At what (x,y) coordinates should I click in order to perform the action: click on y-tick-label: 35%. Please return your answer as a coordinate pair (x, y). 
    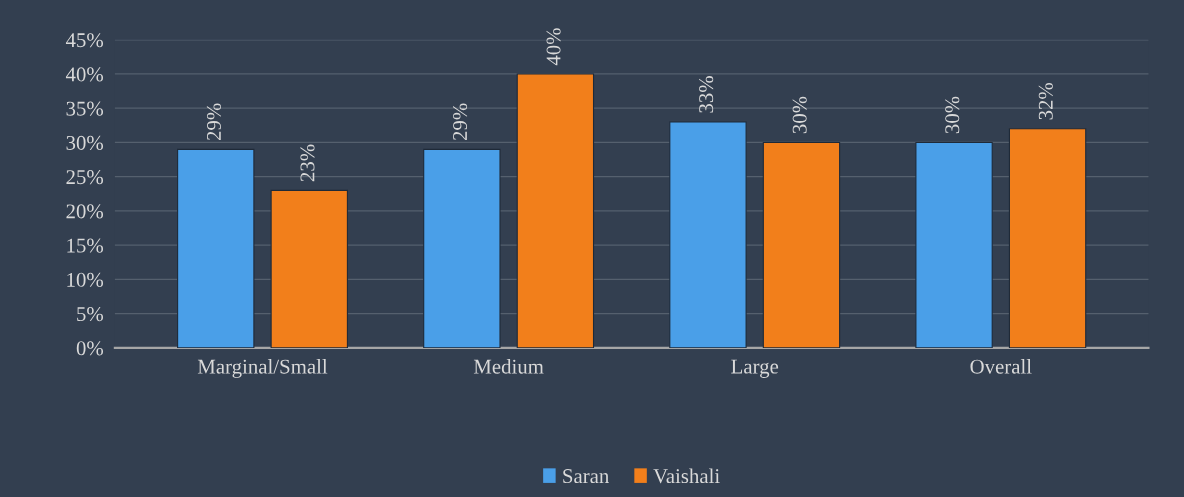
    Looking at the image, I should click on (85, 108).